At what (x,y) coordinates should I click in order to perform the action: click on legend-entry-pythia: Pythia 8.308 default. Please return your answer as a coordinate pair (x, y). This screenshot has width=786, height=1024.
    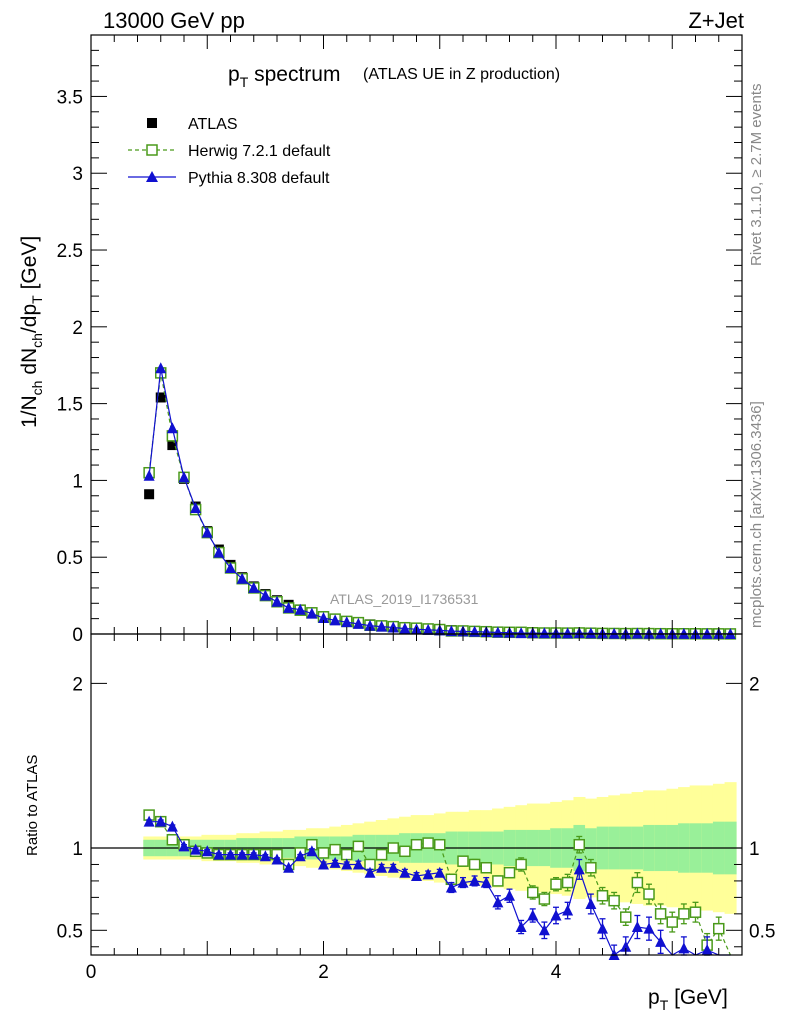
    Looking at the image, I should click on (229, 178).